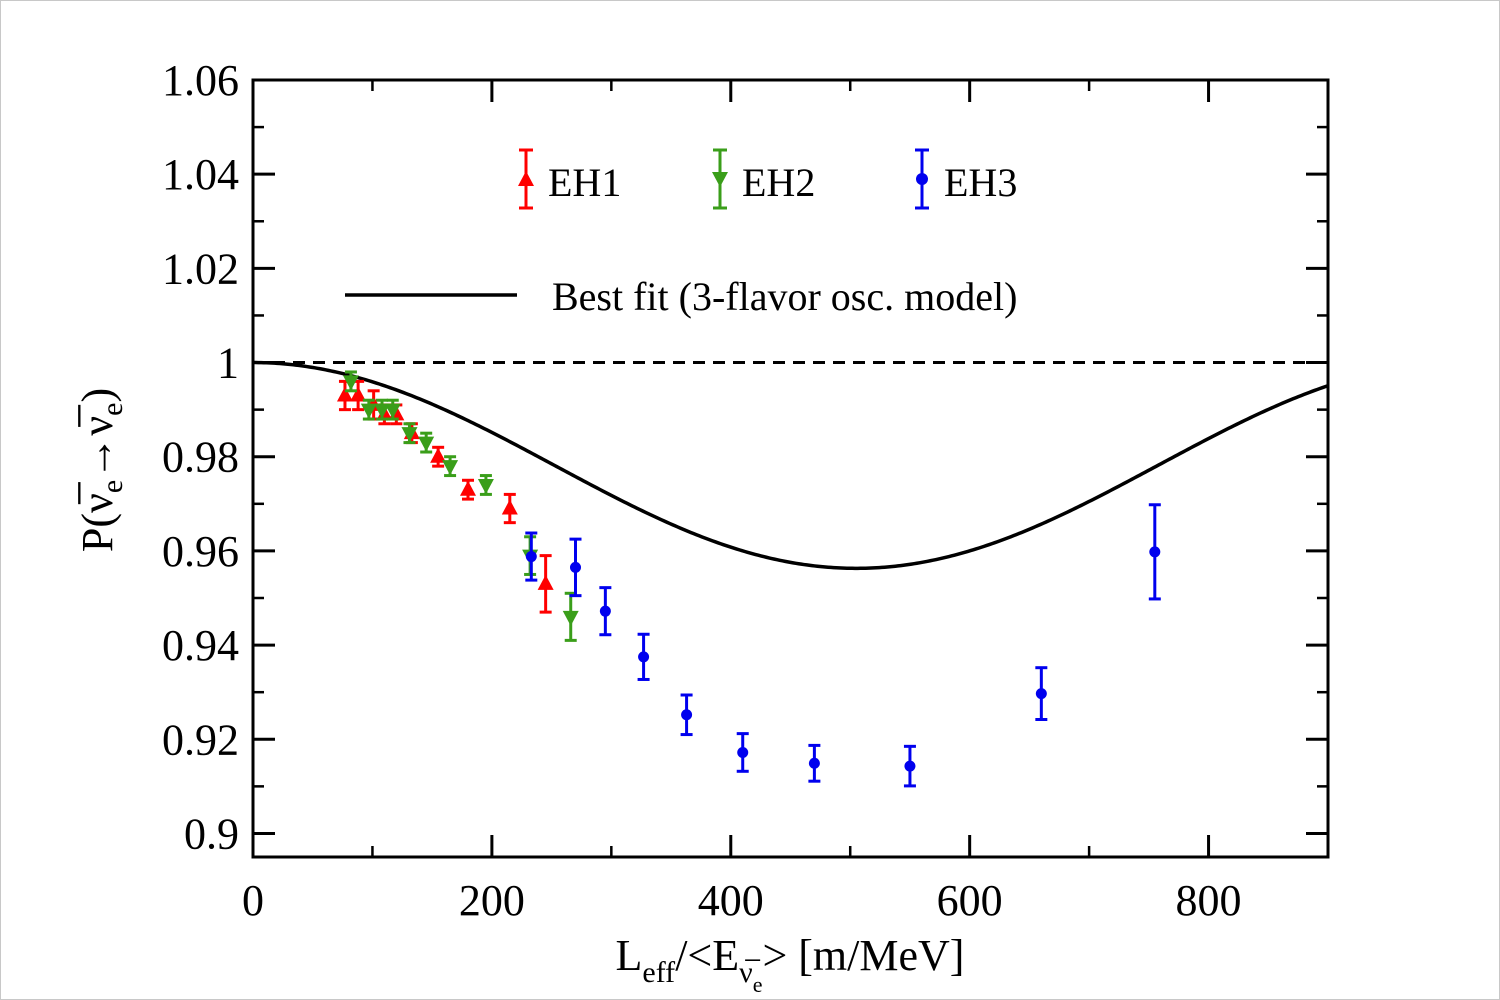  Describe the element at coordinates (253, 900) in the screenshot. I see `x-tick-label: 0` at that location.